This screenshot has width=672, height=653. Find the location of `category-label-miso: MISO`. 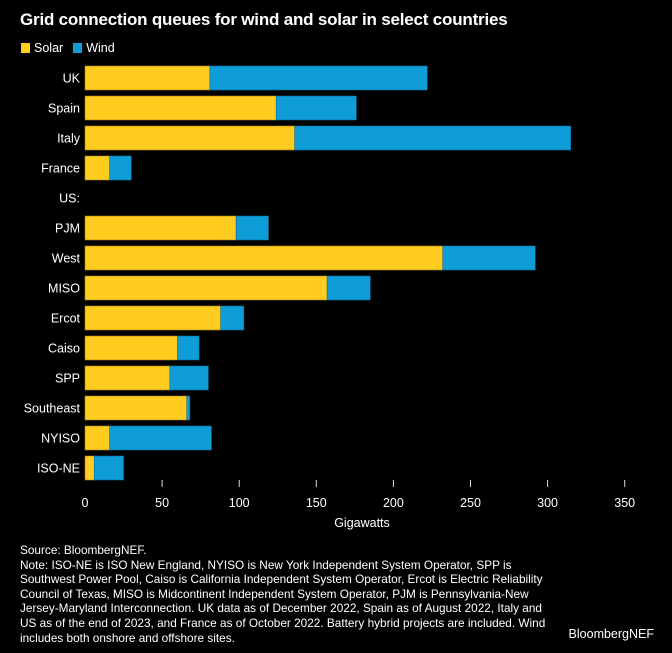

category-label-miso: MISO is located at coordinates (64, 289).